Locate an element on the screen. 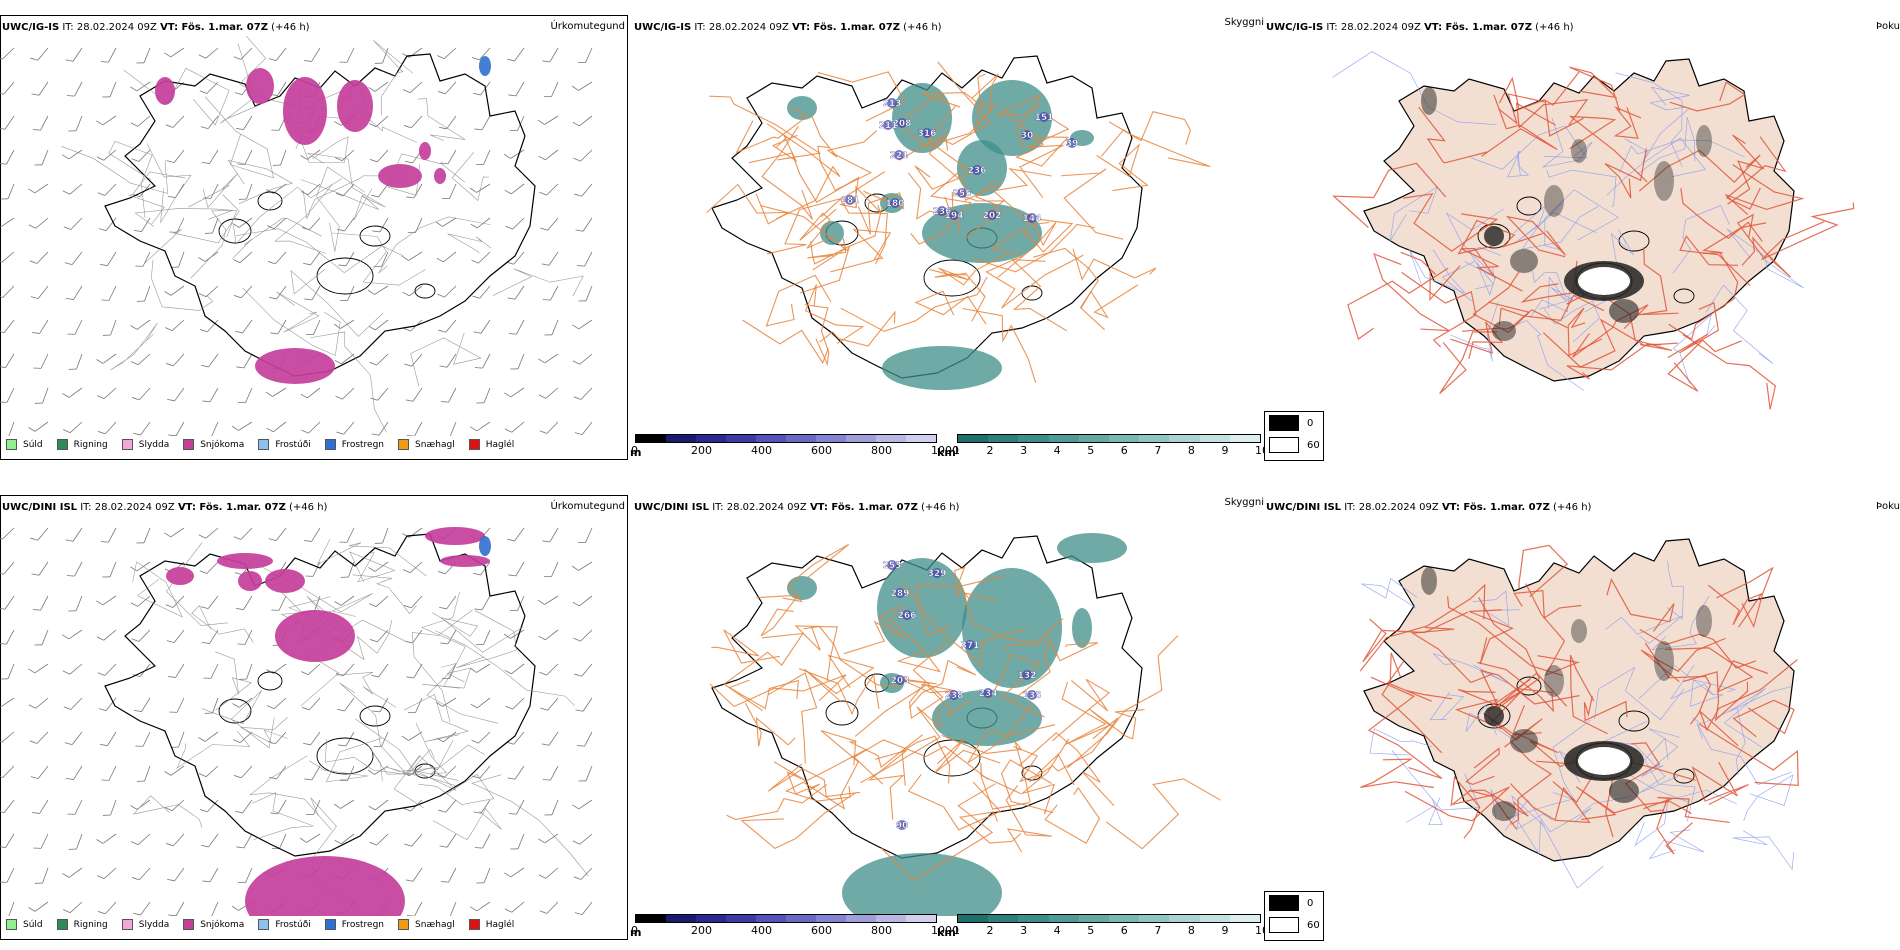 The height and width of the screenshot is (950, 1900). fog-key-row2: 0 60 is located at coordinates (1294, 916).